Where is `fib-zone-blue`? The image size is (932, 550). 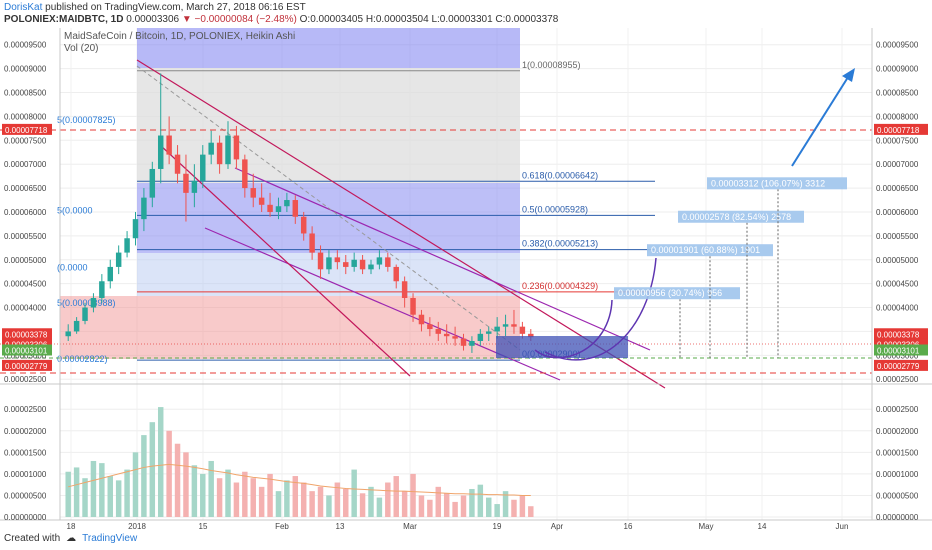 fib-zone-blue is located at coordinates (328, 218).